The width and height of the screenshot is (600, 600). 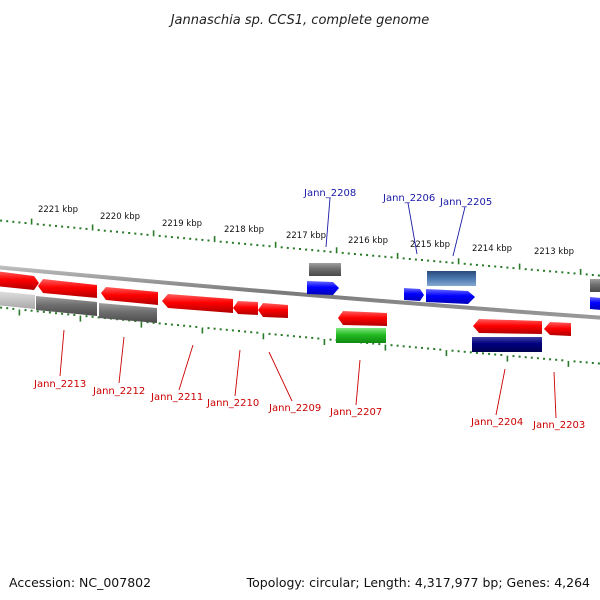 What do you see at coordinates (408, 198) in the screenshot?
I see `gene-label-jann-2206: Jann_2206` at bounding box center [408, 198].